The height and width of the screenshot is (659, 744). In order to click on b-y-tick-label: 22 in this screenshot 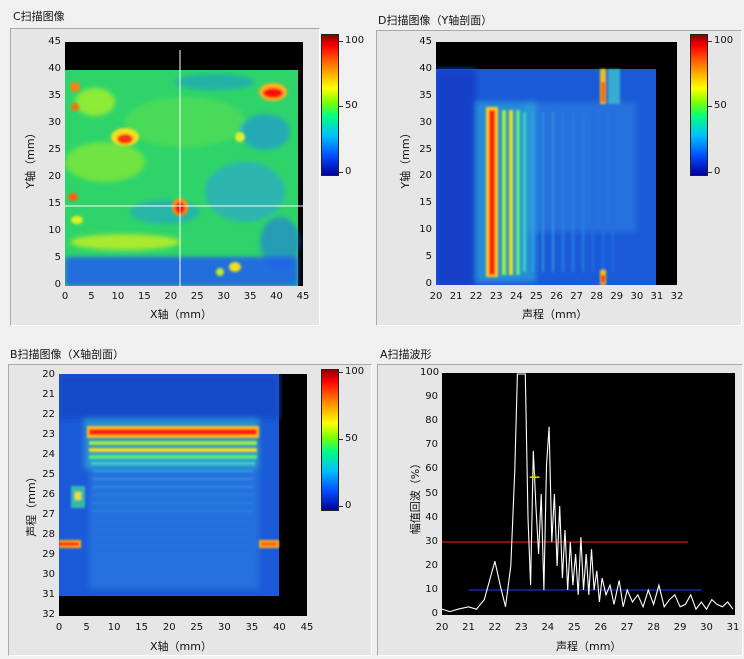, I will do `click(48, 414)`.